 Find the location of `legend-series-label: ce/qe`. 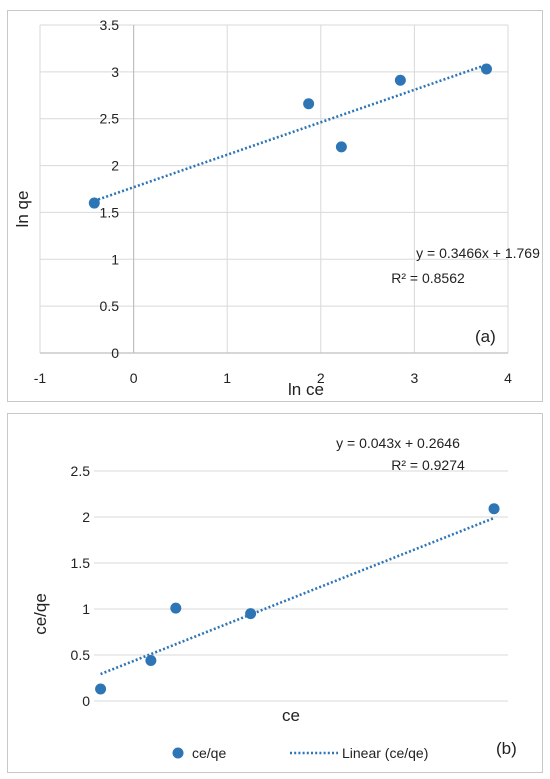

legend-series-label: ce/qe is located at coordinates (209, 753).